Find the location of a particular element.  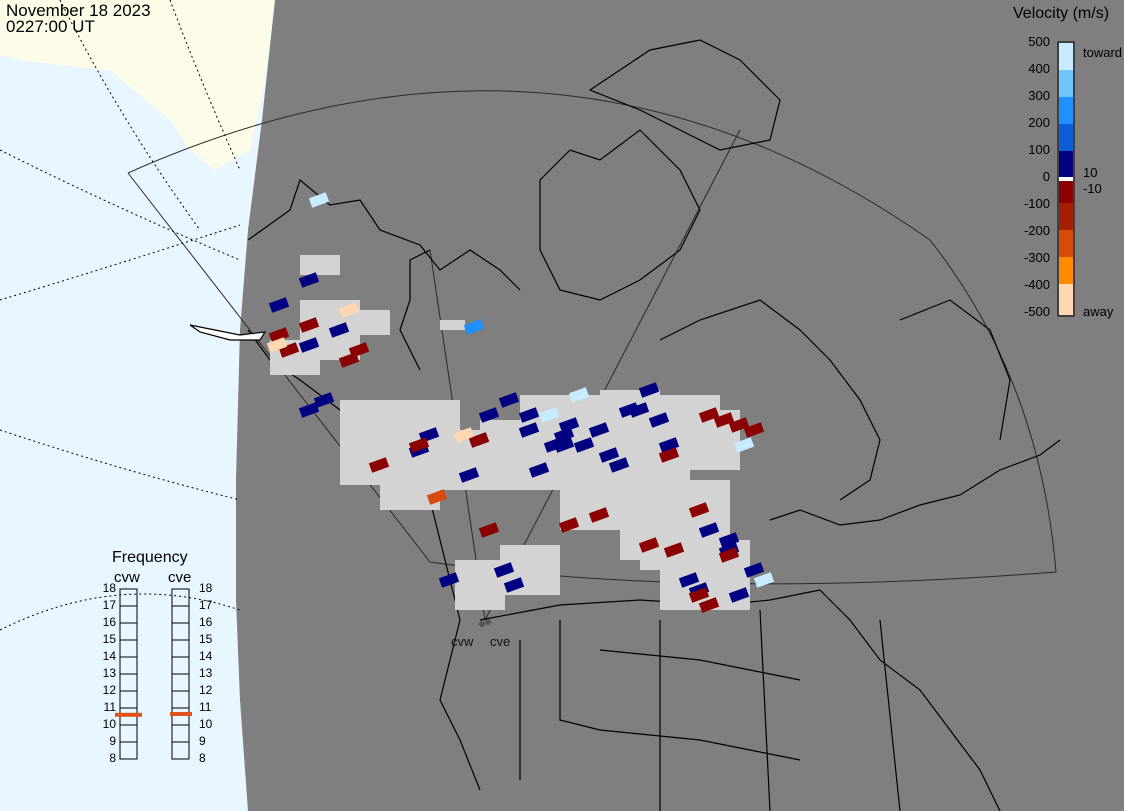

frequency-label-cve: 18 is located at coordinates (206, 588).